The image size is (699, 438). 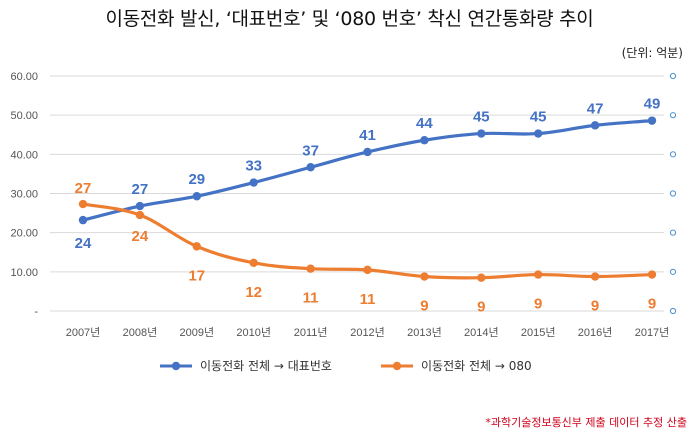 I want to click on x-tick-label: 2016년, so click(x=595, y=332).